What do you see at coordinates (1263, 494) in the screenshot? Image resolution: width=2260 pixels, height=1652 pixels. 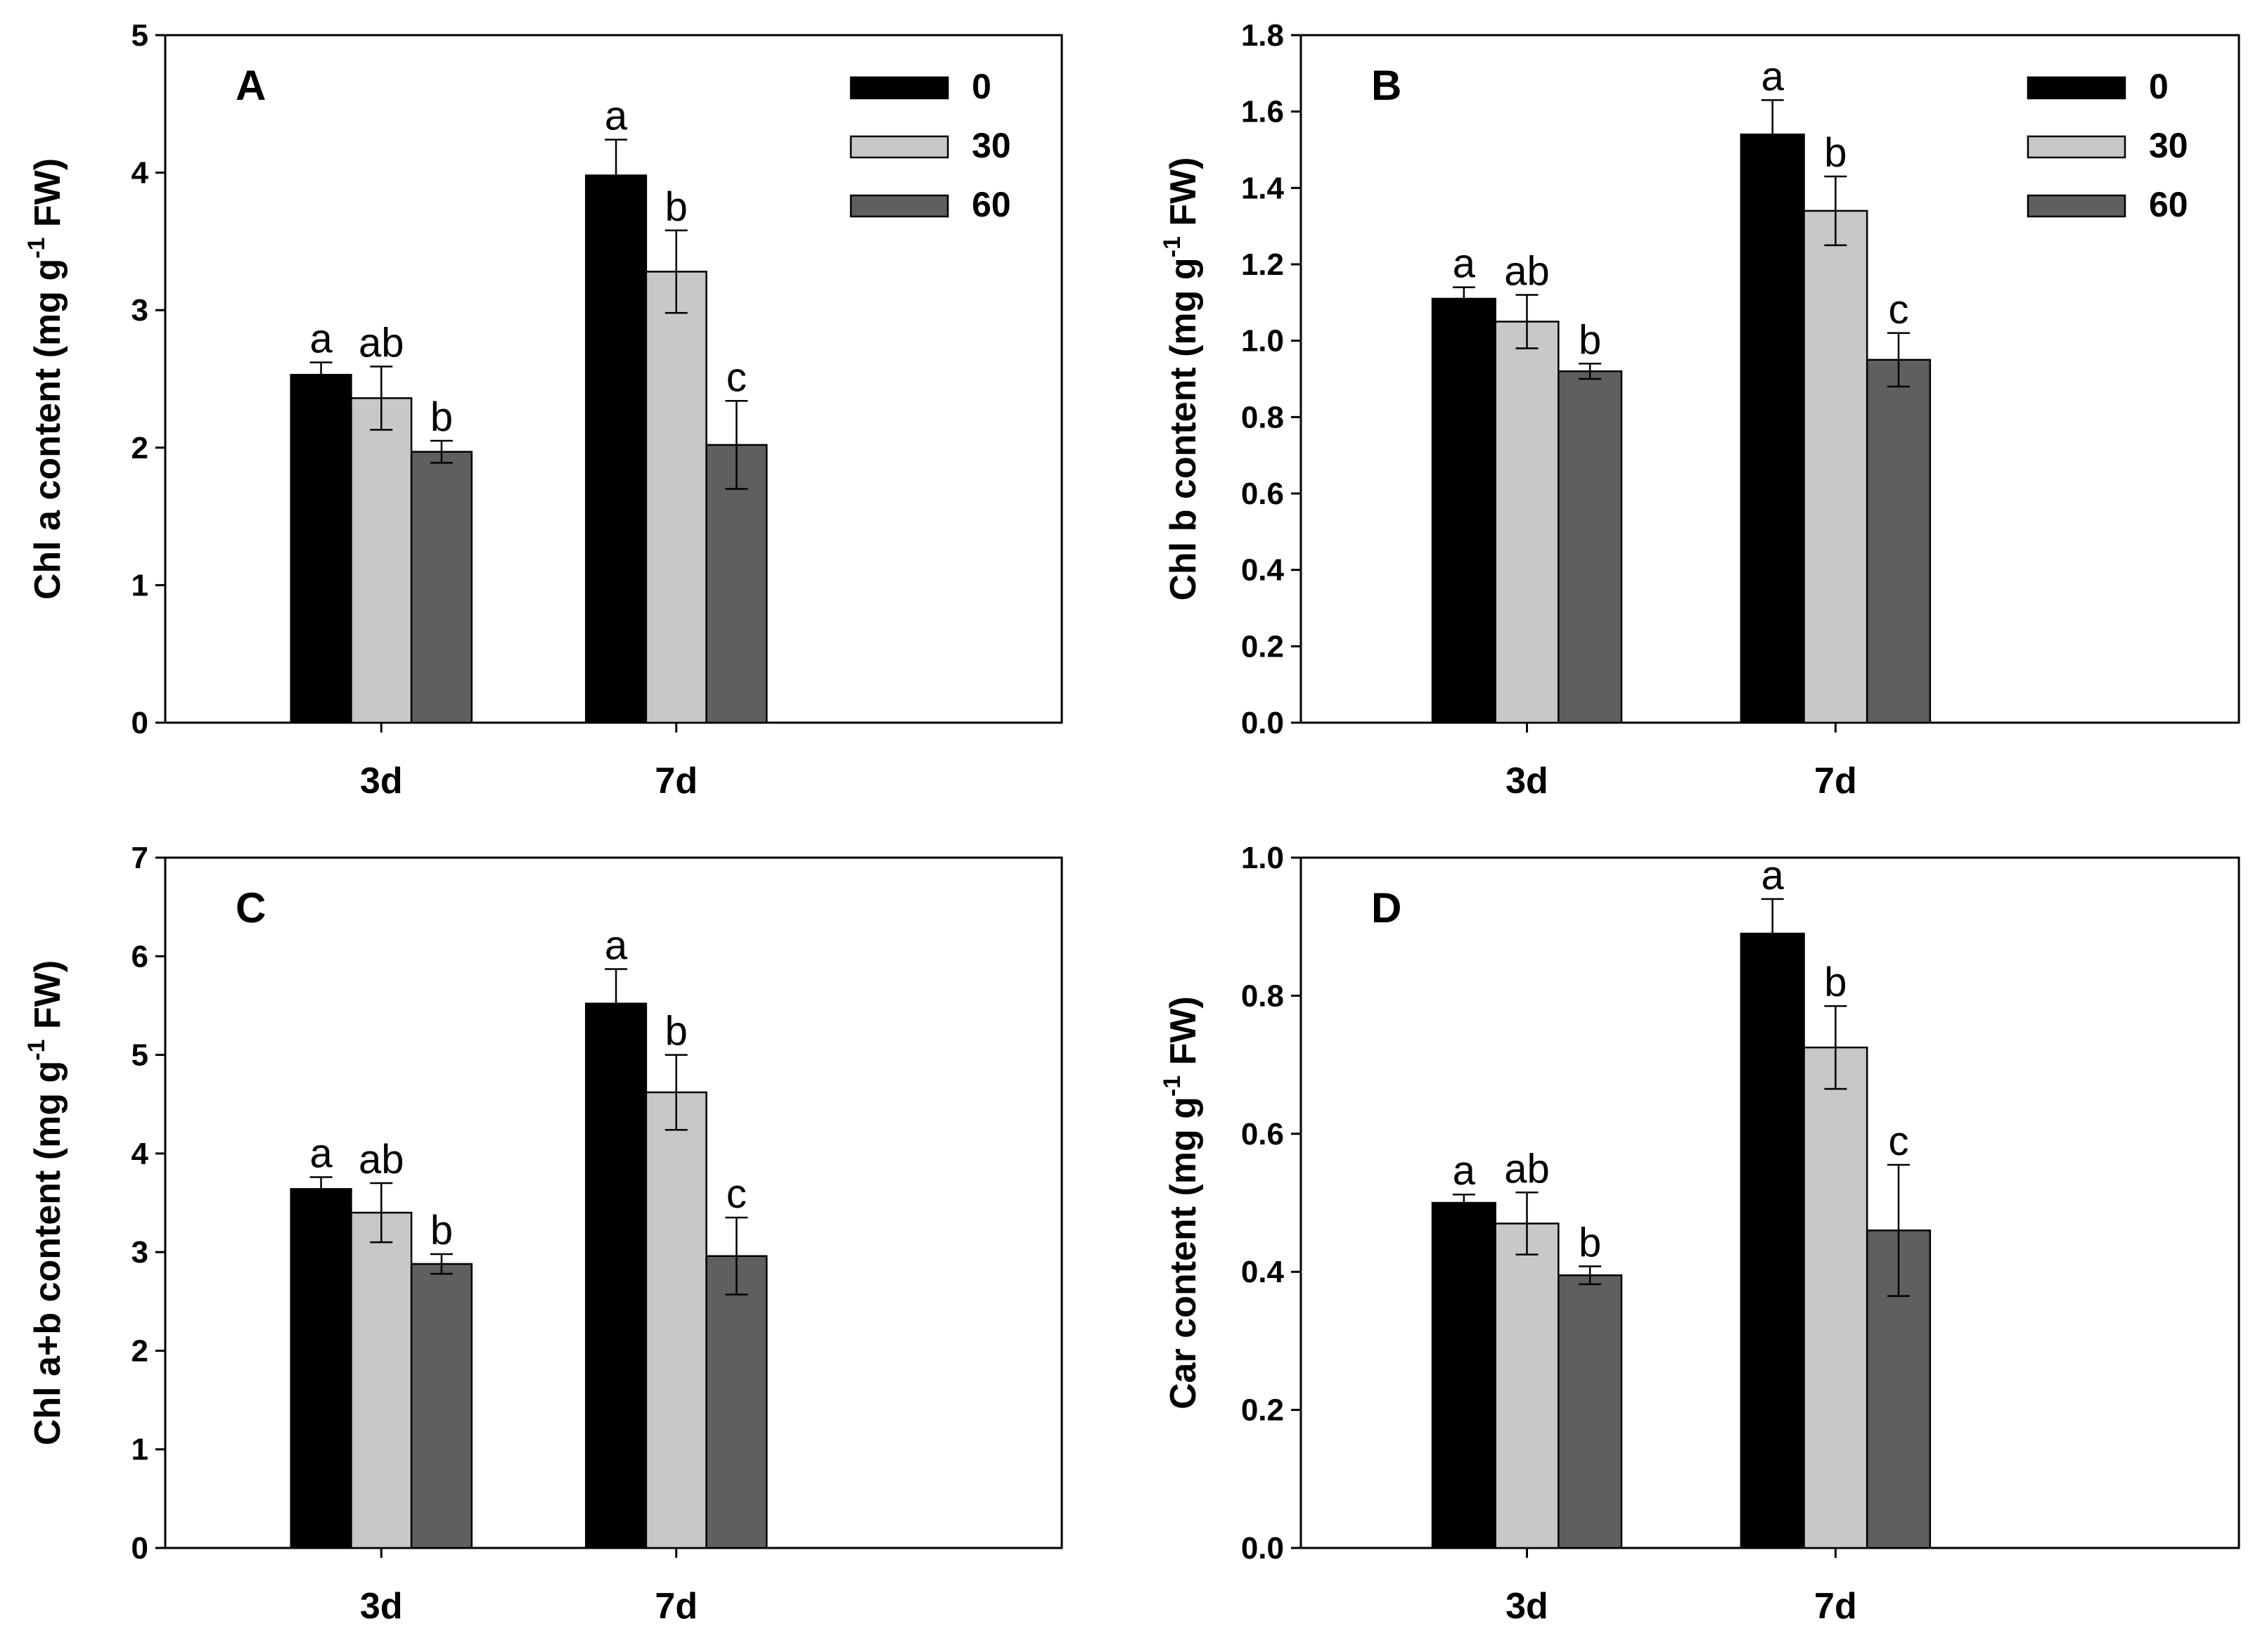 I see `y-tick-label: 0.6` at bounding box center [1263, 494].